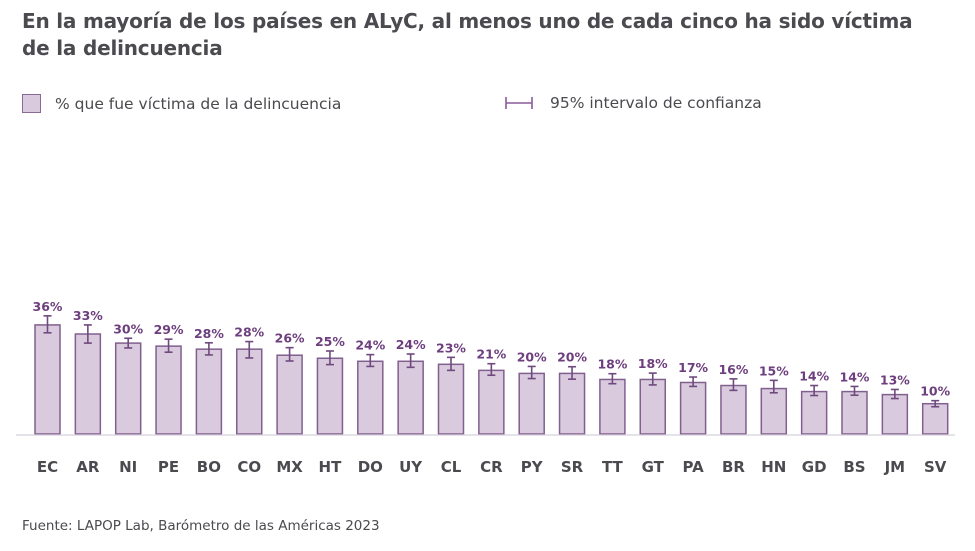 The width and height of the screenshot is (975, 551). What do you see at coordinates (289, 354) in the screenshot?
I see `error-bar-mx` at bounding box center [289, 354].